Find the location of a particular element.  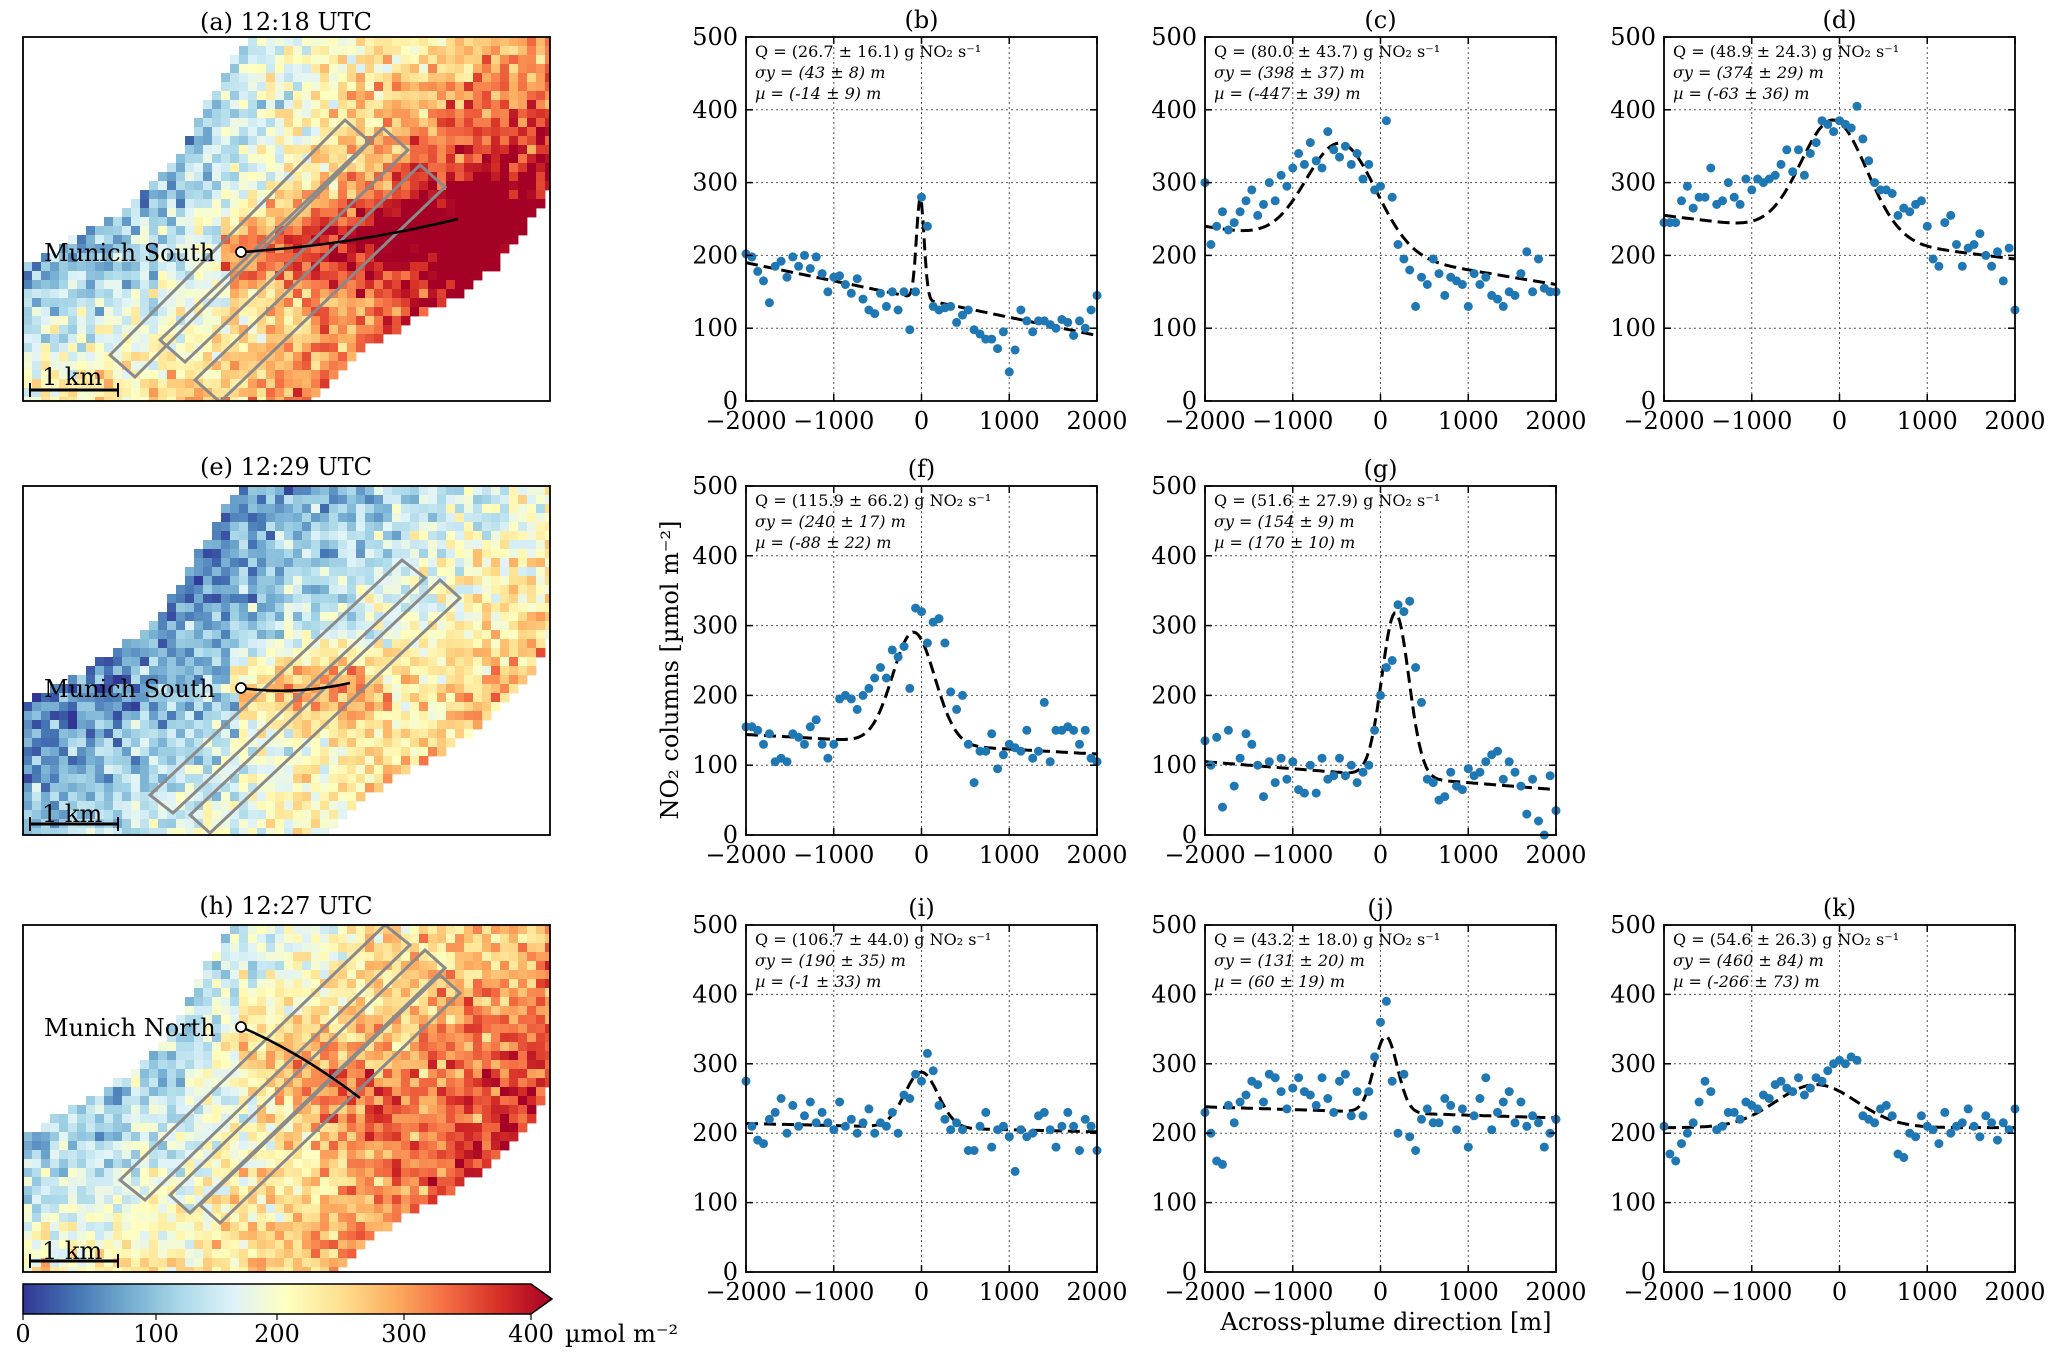

x-tick-label: −2000 is located at coordinates (1204, 421).